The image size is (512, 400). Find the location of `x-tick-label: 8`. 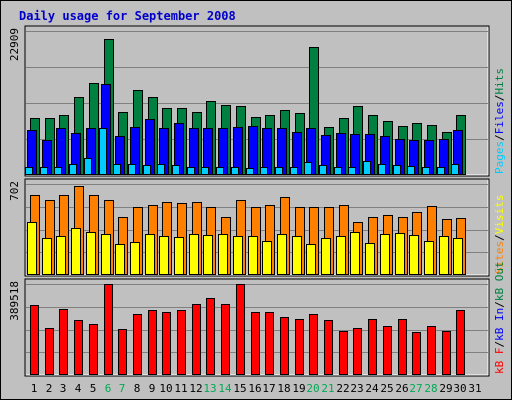

x-tick-label: 8 is located at coordinates (137, 388).